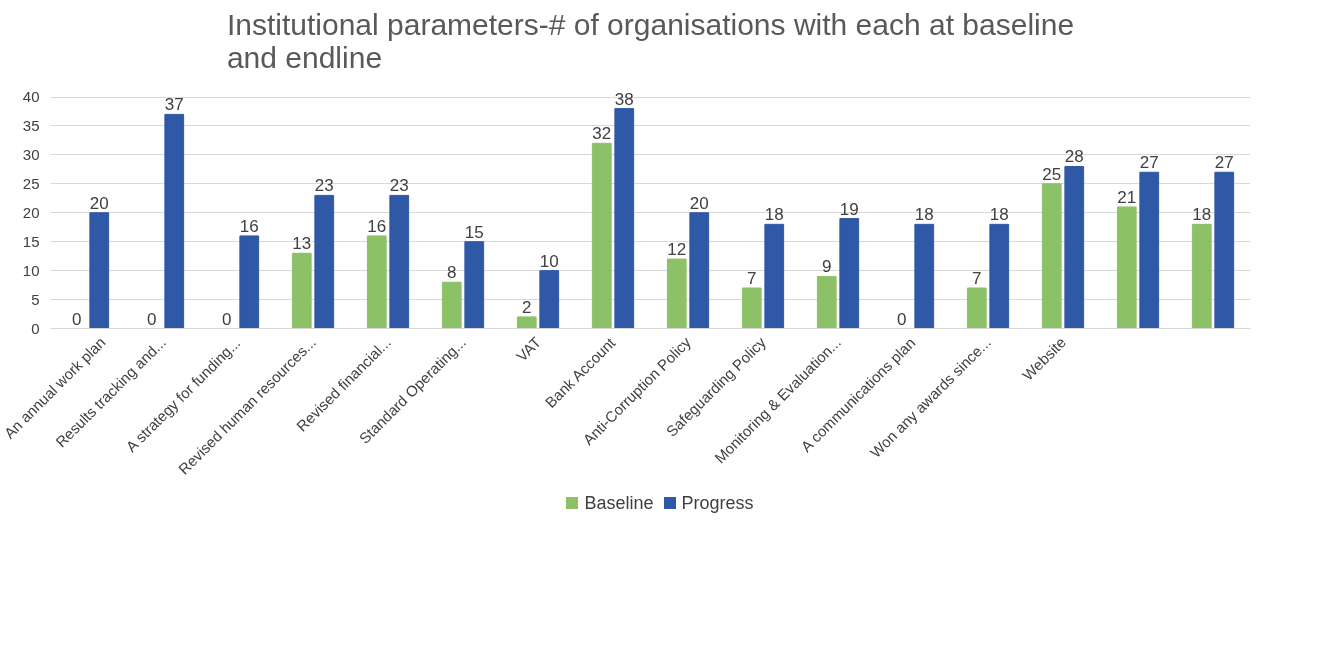  I want to click on data-label: 21, so click(1127, 197).